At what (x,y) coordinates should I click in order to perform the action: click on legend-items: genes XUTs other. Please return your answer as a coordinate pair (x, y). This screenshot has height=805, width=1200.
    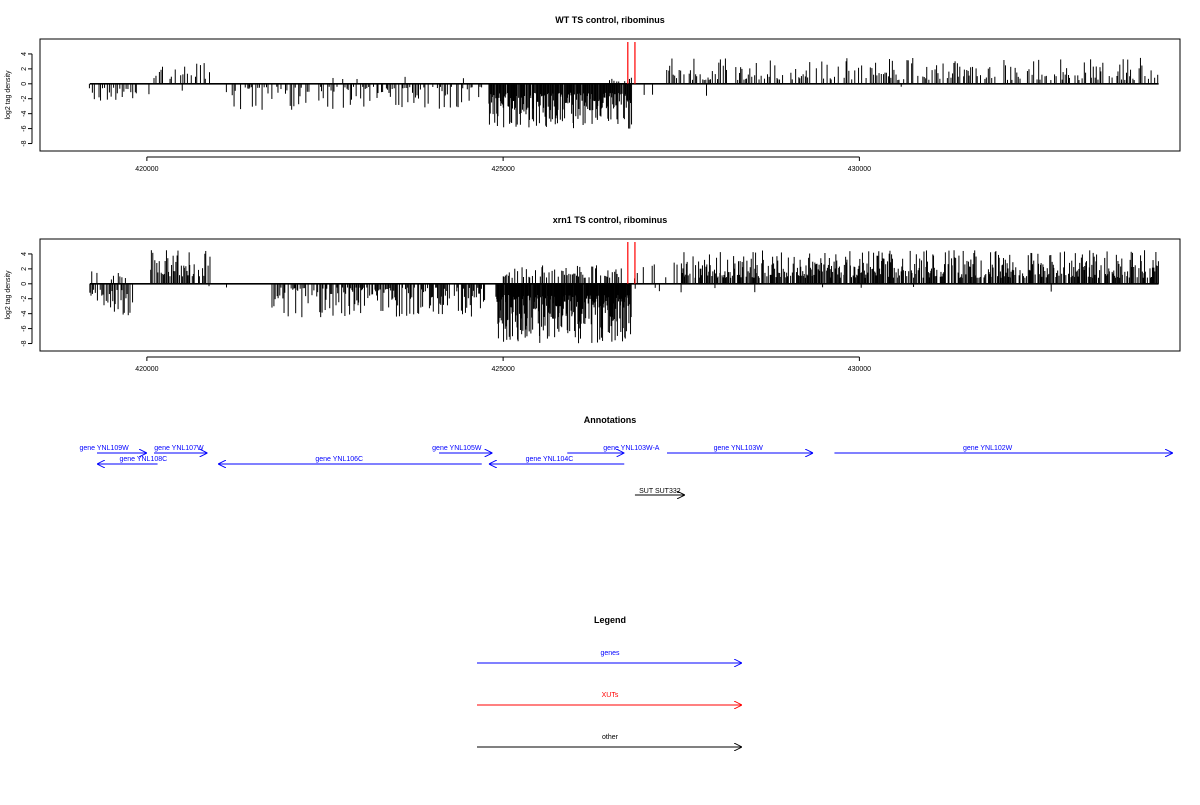
    Looking at the image, I should click on (609, 698).